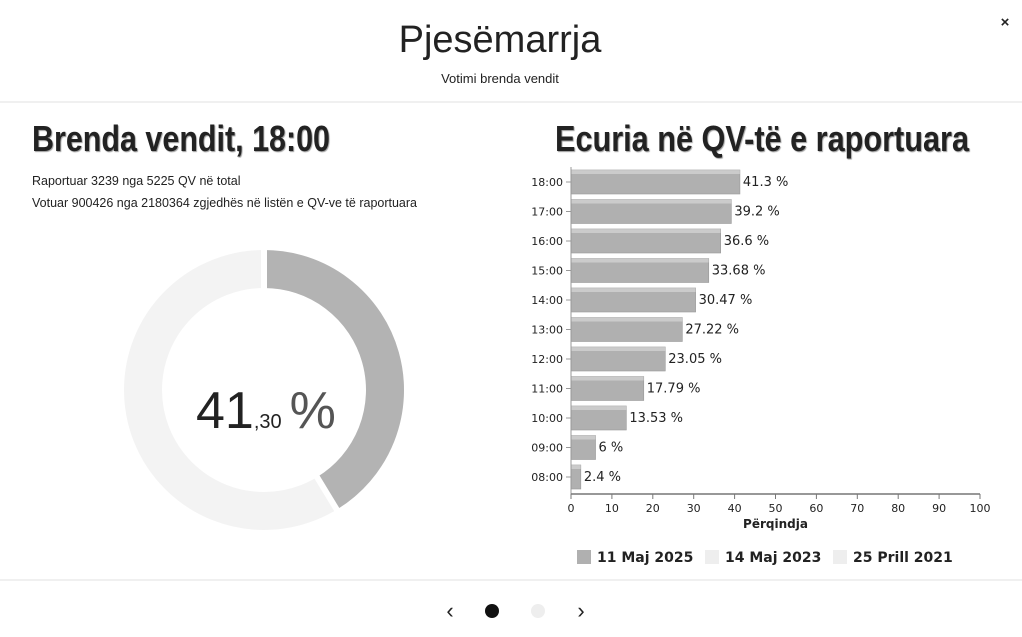 The image size is (1022, 637). What do you see at coordinates (326, 493) in the screenshot?
I see `donut-gap` at bounding box center [326, 493].